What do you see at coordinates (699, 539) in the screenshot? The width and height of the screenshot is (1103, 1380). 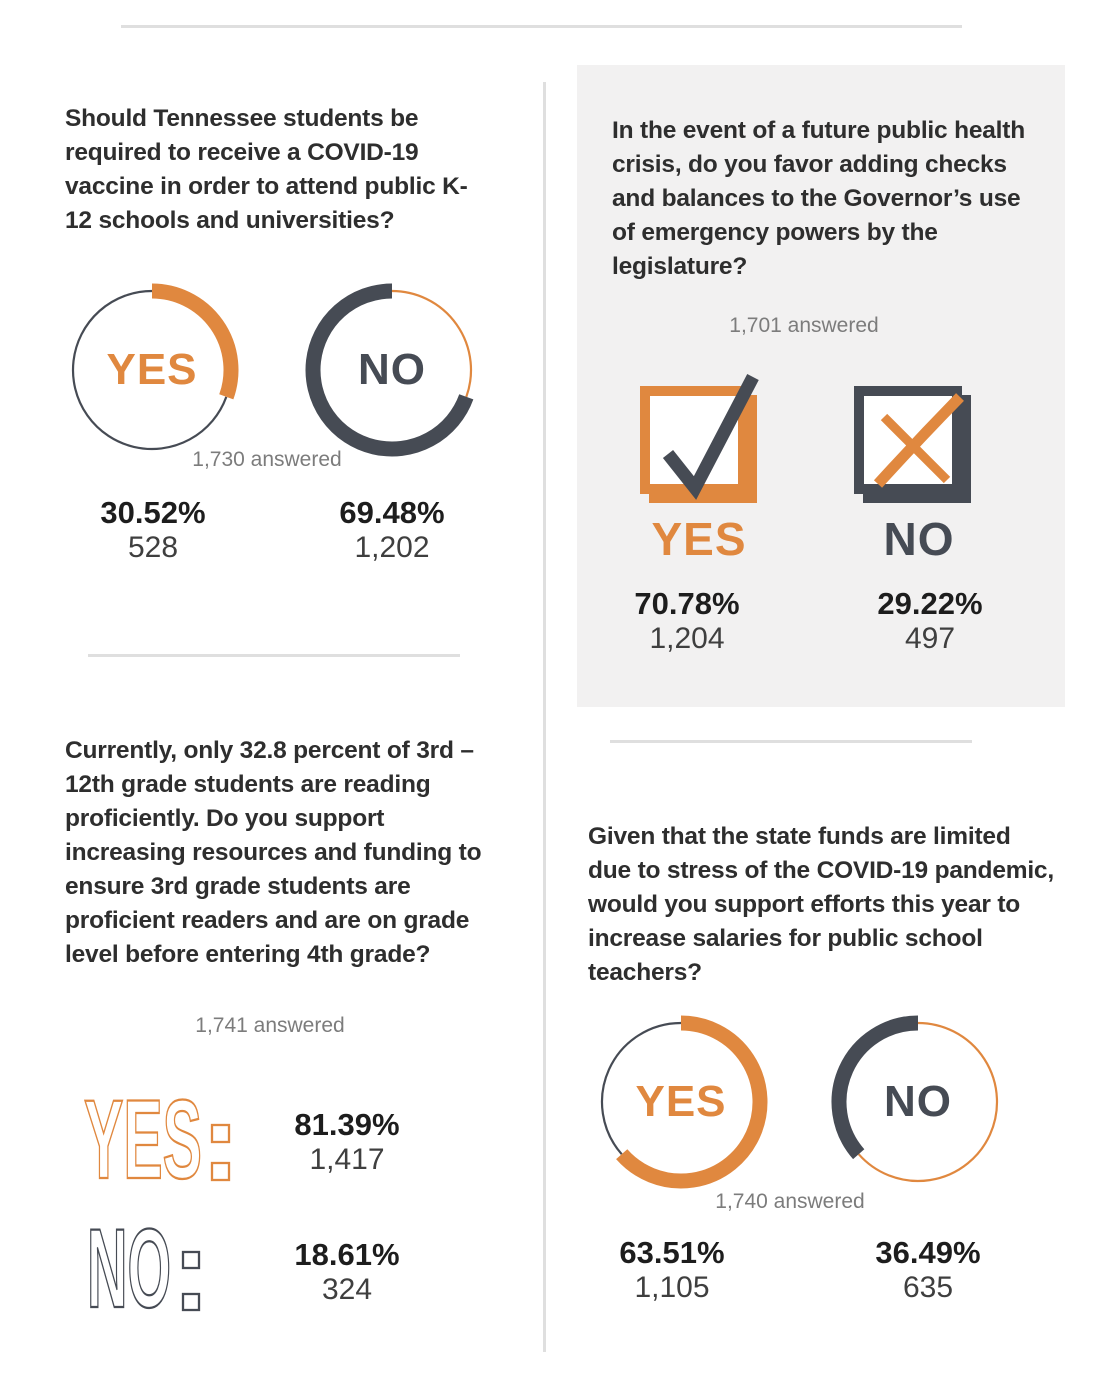 I see `checkbox-yes-label: YES` at bounding box center [699, 539].